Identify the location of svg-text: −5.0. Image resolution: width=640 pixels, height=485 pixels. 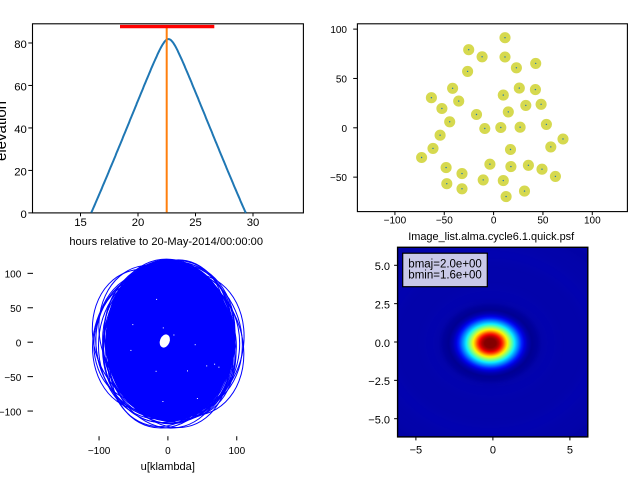
(379, 420).